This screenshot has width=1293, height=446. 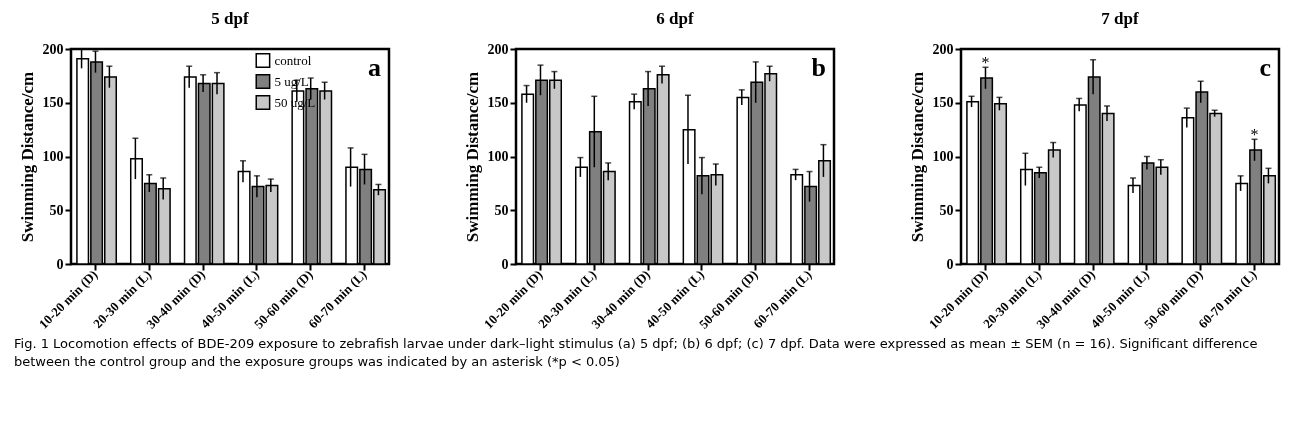 What do you see at coordinates (1265, 67) in the screenshot?
I see `annotation: c` at bounding box center [1265, 67].